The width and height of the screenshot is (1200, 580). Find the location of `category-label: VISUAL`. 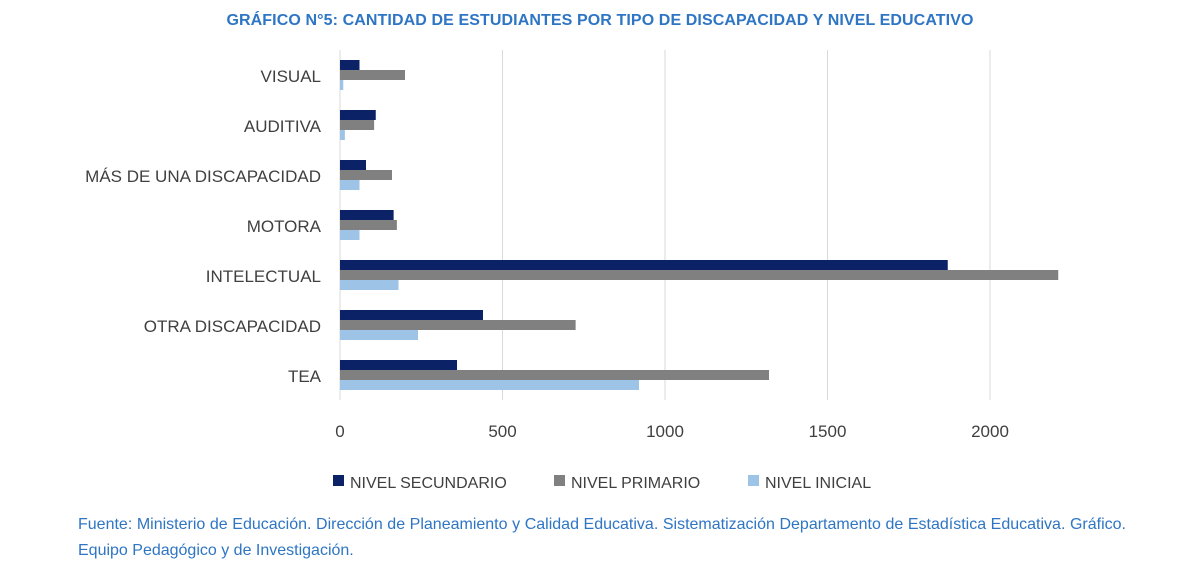

category-label: VISUAL is located at coordinates (291, 76).